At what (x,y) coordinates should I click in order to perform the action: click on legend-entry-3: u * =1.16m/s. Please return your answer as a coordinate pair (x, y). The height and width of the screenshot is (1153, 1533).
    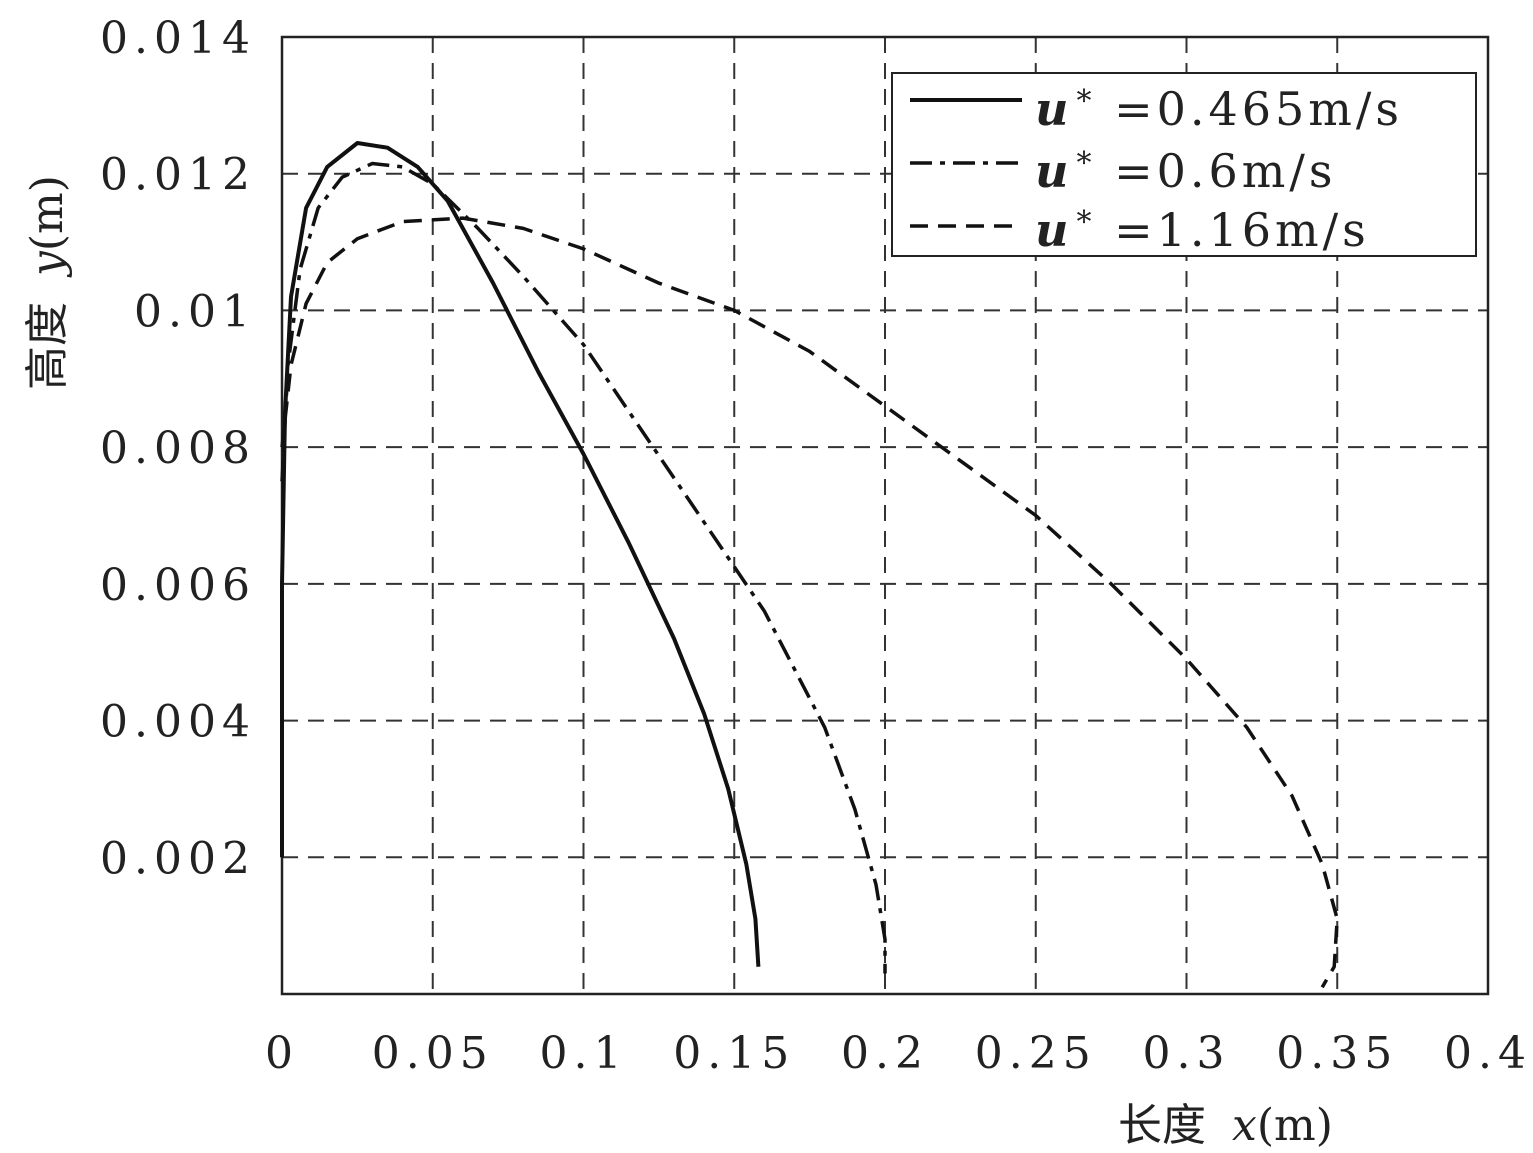
    Looking at the image, I should click on (1202, 230).